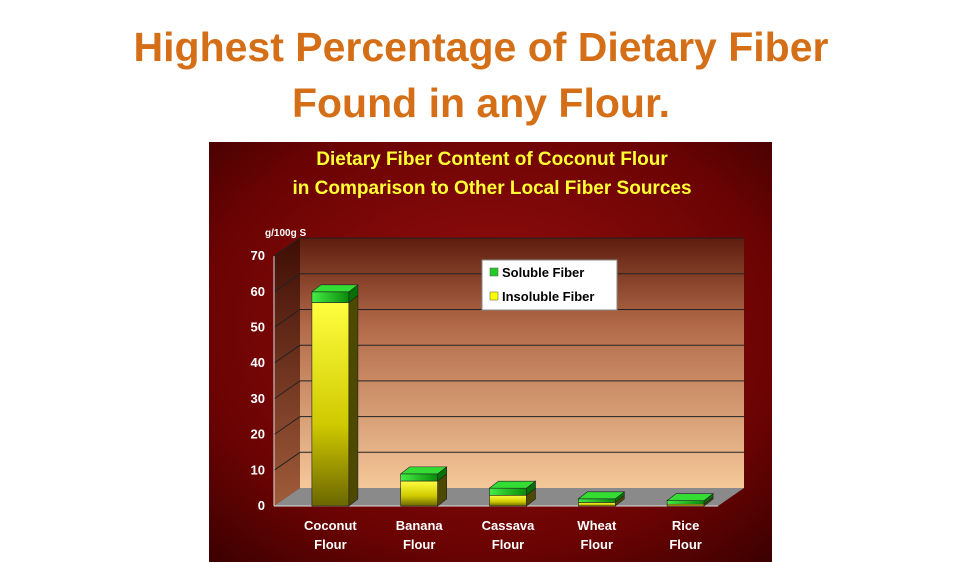 The image size is (962, 562). Describe the element at coordinates (481, 103) in the screenshot. I see `slide-title-line-2: Found in any Flour.` at that location.